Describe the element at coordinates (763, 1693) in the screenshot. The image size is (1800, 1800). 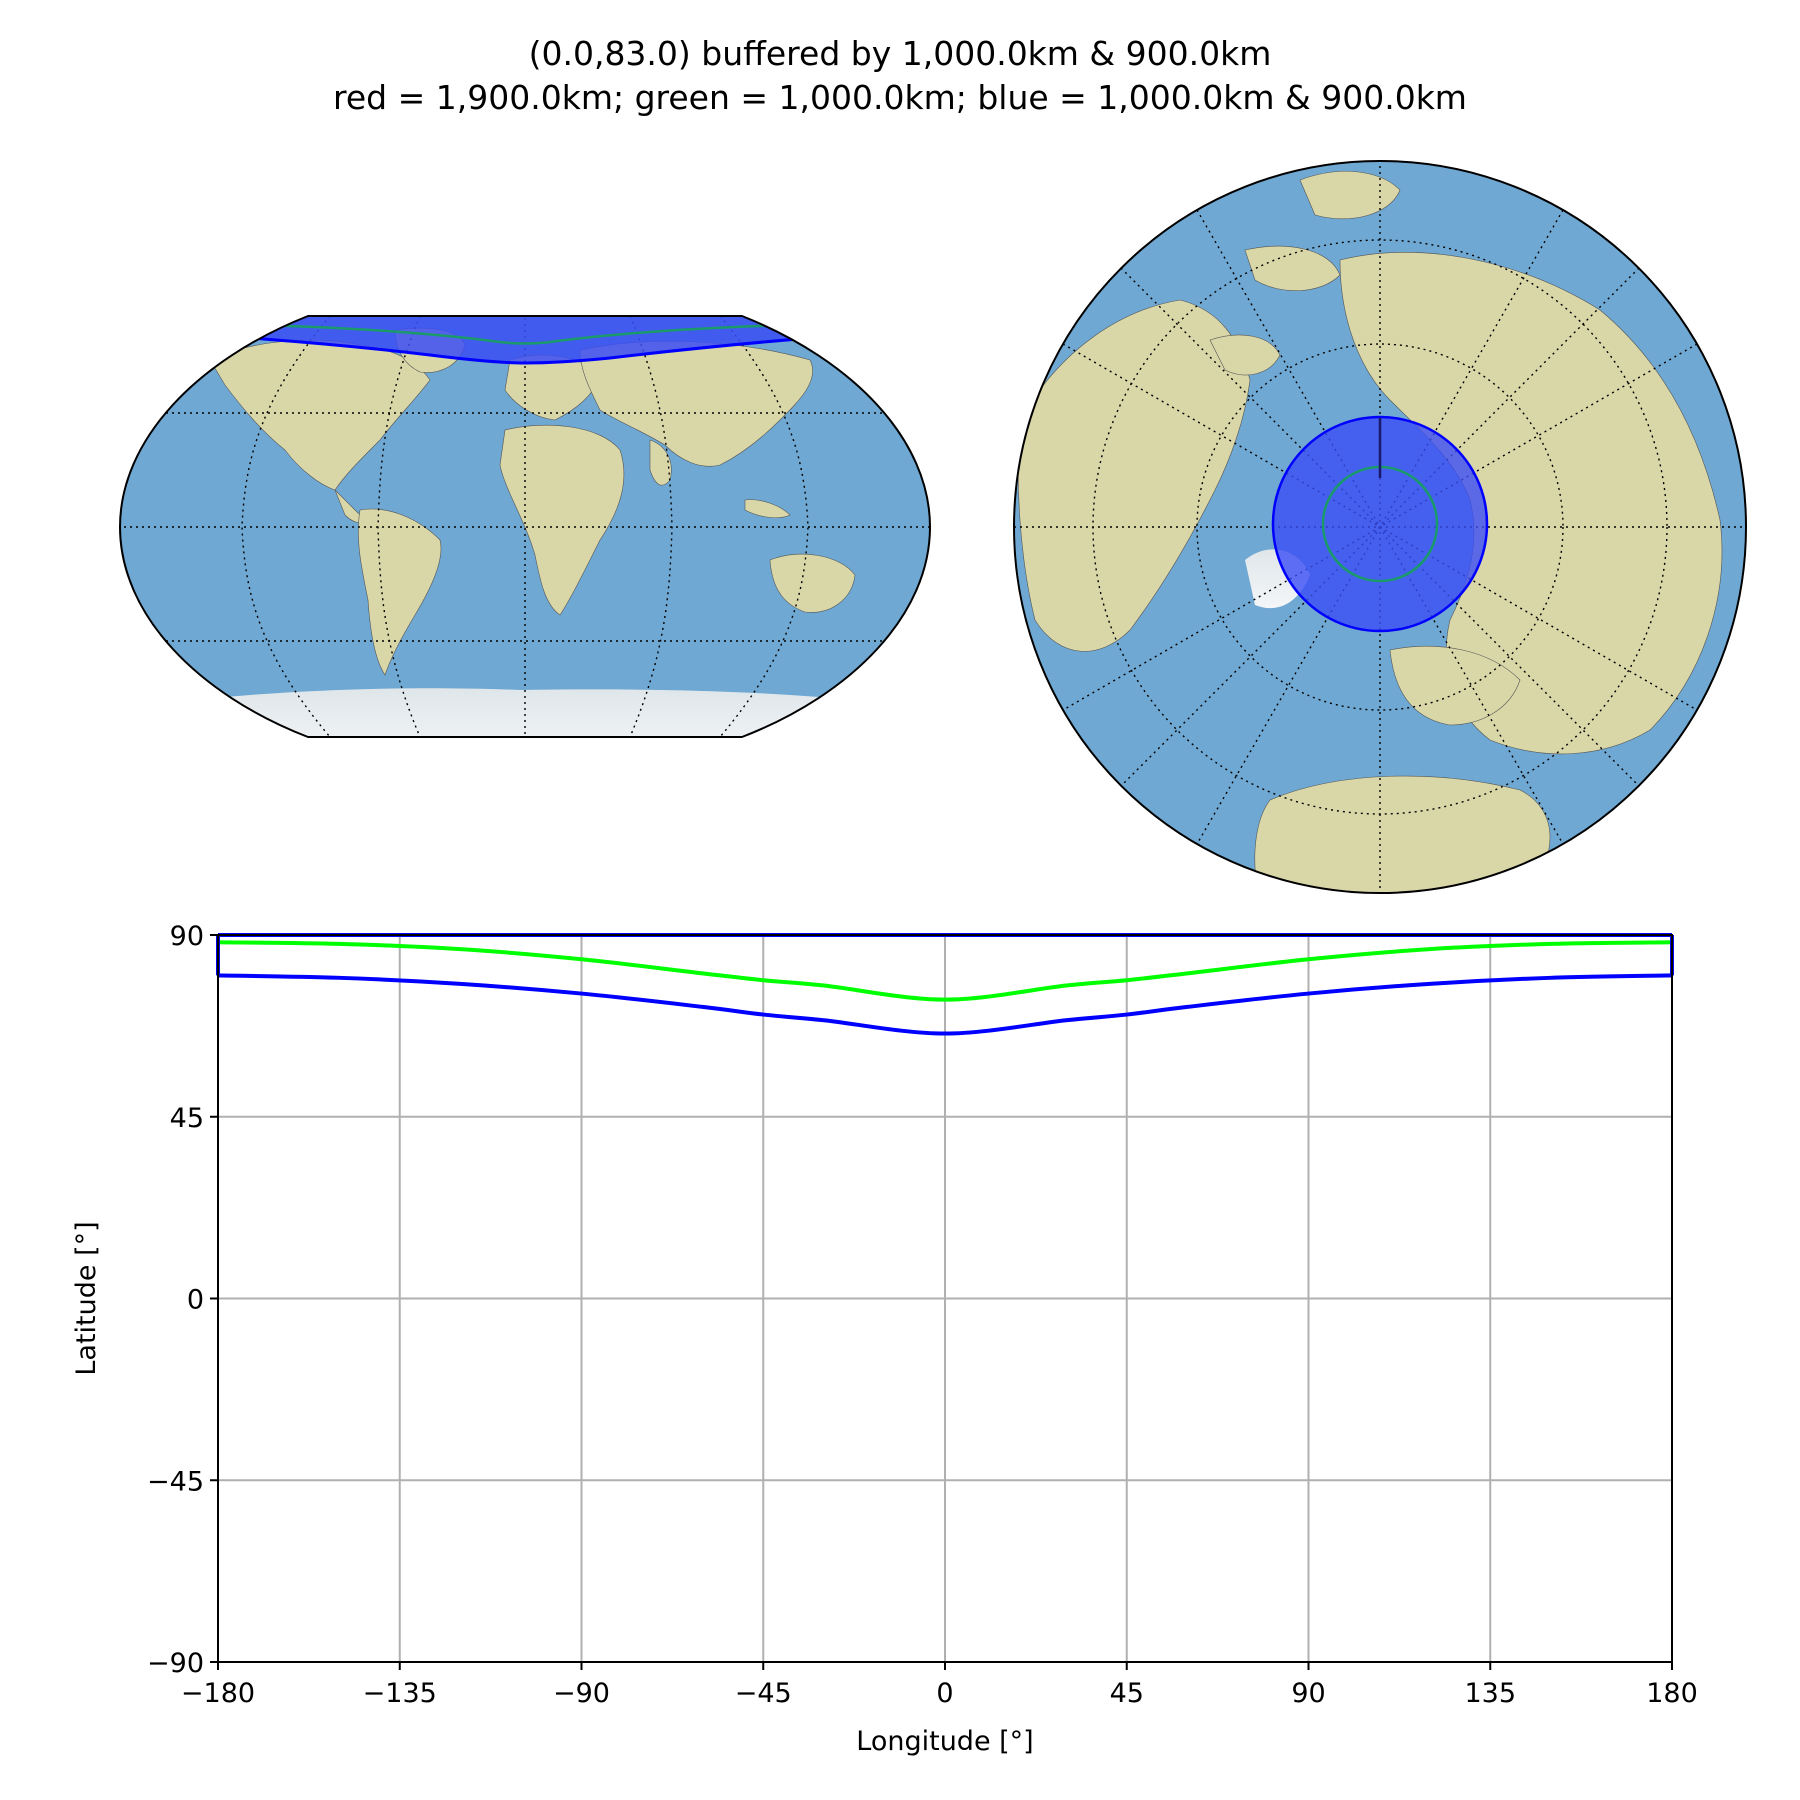
I see `x-tick-label: −45` at that location.